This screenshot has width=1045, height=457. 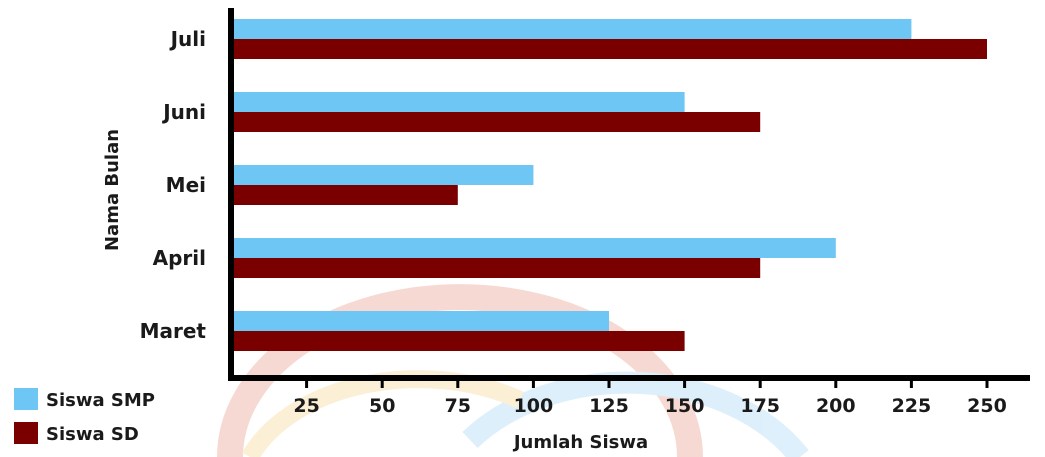 I want to click on legend-swatch-siswa-sd, so click(x=26, y=433).